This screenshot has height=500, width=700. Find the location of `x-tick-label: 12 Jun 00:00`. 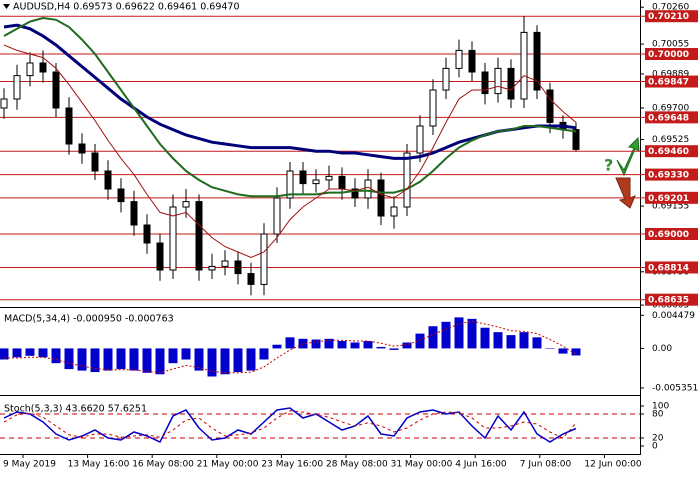

x-tick-label: 12 Jun 00:00 is located at coordinates (612, 465).